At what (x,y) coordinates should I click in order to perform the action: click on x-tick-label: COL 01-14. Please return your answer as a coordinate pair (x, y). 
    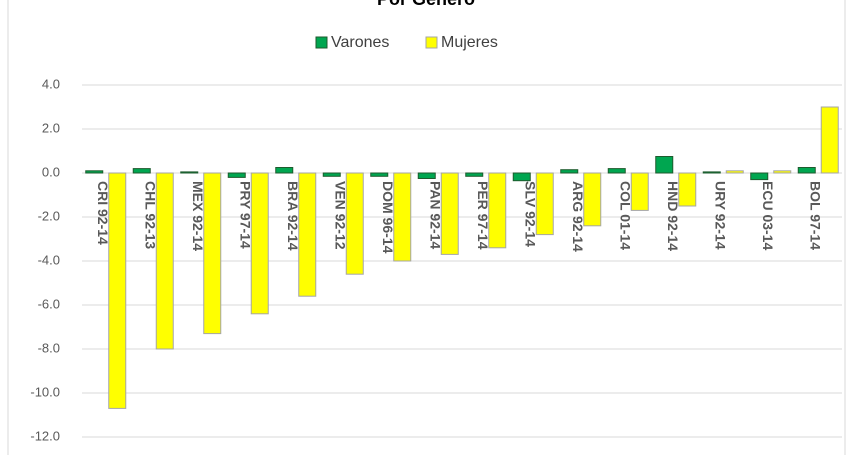
    Looking at the image, I should click on (626, 215).